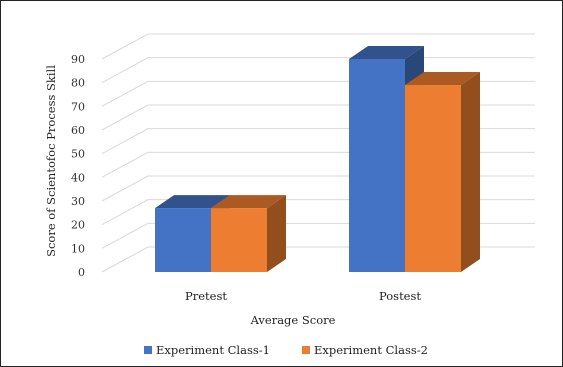  Describe the element at coordinates (78, 166) in the screenshot. I see `y-axis-ticks: 0 10 20 30 40 50 60 70 80 90` at that location.